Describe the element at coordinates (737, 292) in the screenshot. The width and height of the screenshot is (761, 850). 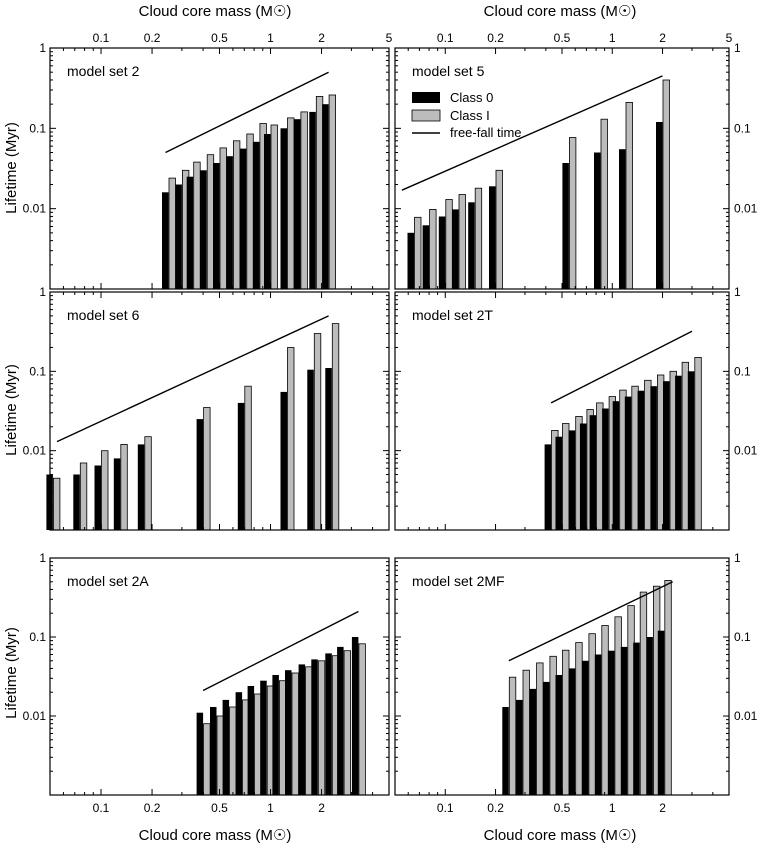
I see `y-tick-label: 1` at that location.